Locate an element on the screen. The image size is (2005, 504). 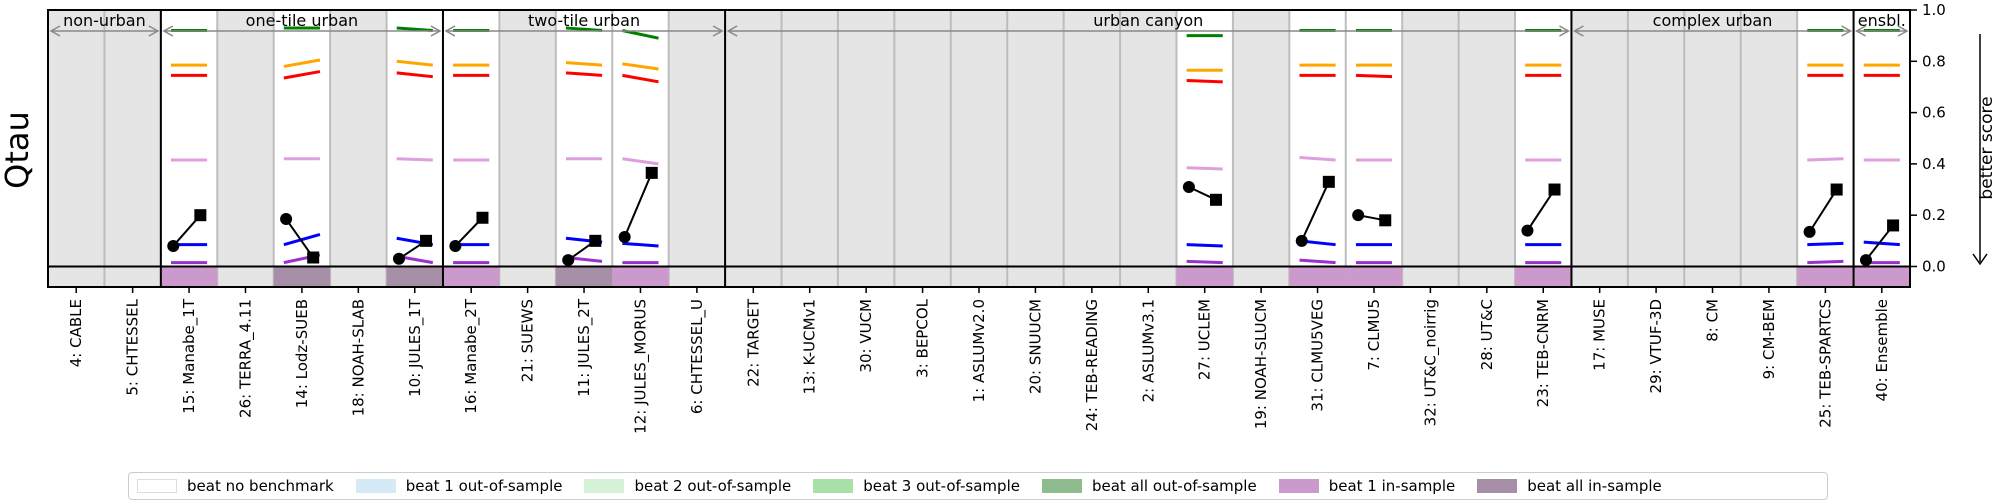
x-tick-label: 14: Lodz-SUEB is located at coordinates (302, 353).